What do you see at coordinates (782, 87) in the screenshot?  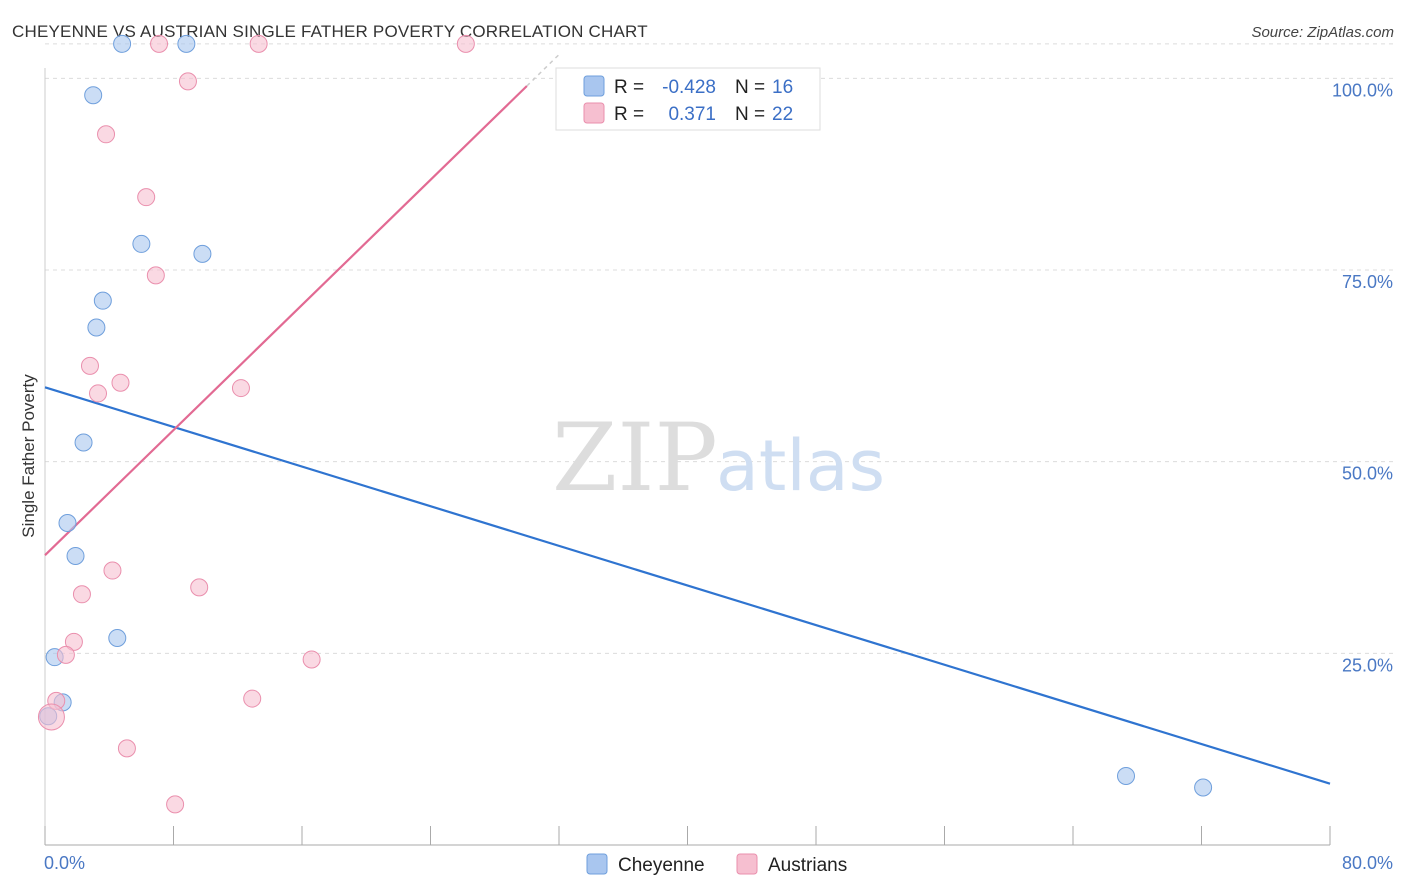 I see `stats-n-value-cheyenne: 16` at bounding box center [782, 87].